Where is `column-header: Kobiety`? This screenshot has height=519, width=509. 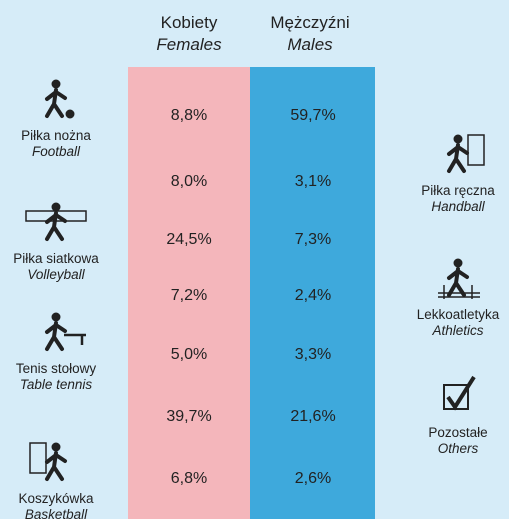 column-header: Kobiety is located at coordinates (189, 22).